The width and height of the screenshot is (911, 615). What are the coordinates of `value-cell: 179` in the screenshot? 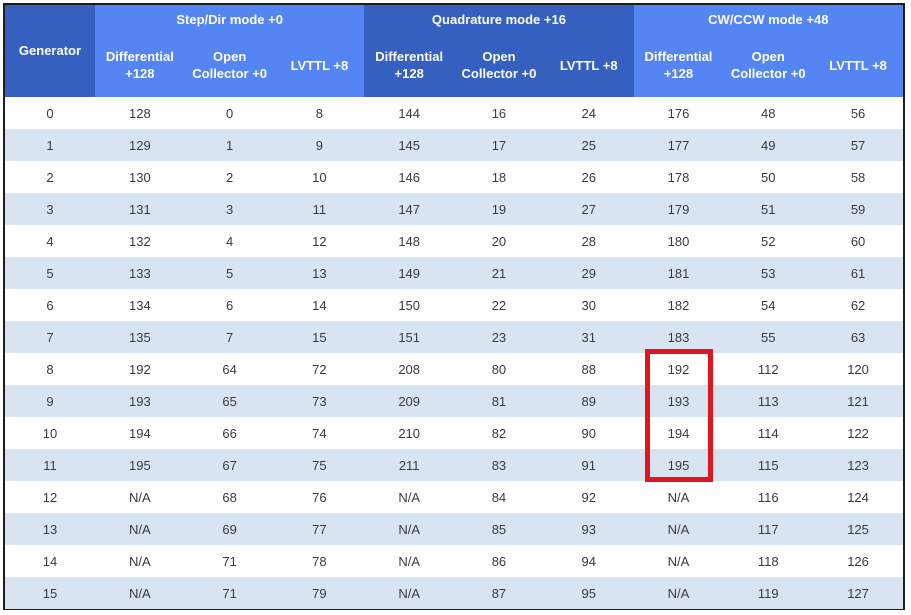 It's located at (678, 209).